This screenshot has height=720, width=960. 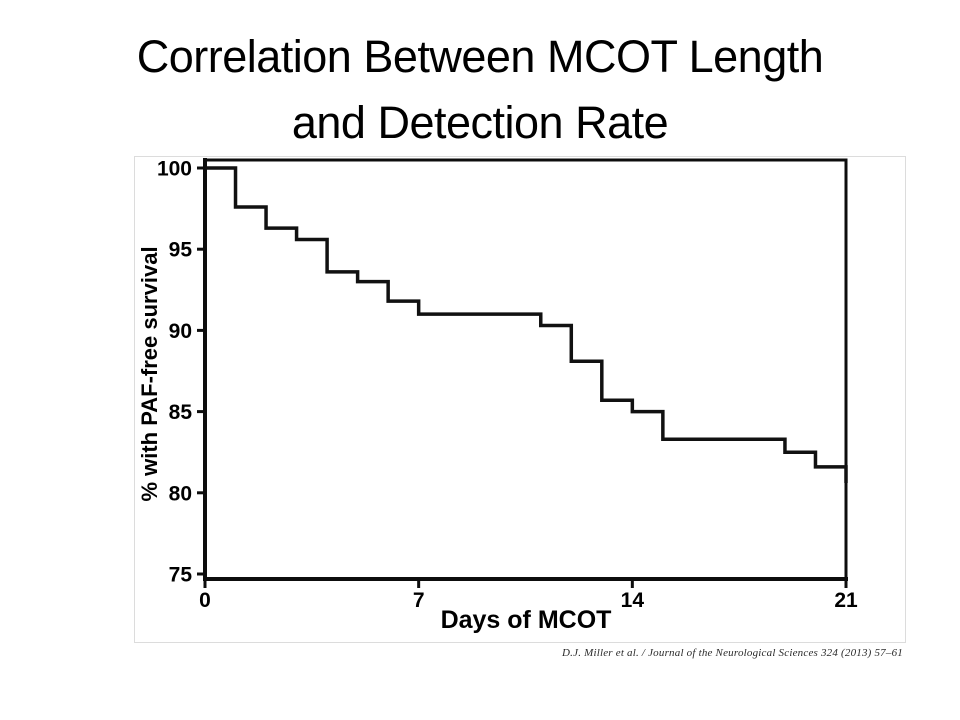 What do you see at coordinates (180, 493) in the screenshot?
I see `y-tick-label: 80` at bounding box center [180, 493].